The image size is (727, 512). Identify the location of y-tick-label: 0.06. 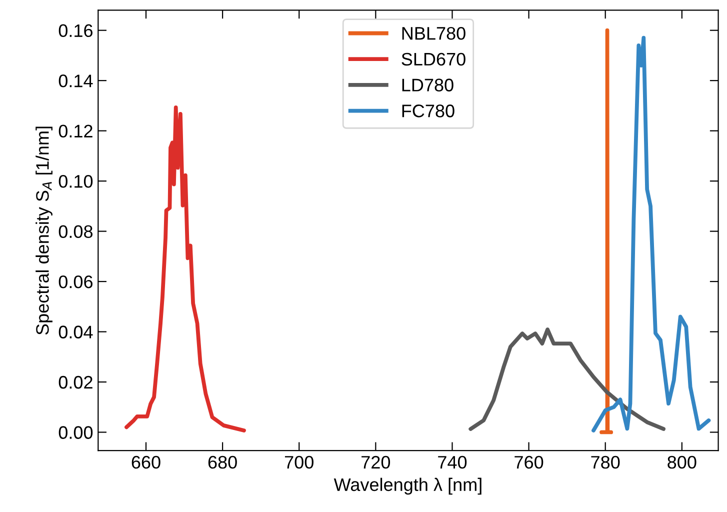
(75, 281).